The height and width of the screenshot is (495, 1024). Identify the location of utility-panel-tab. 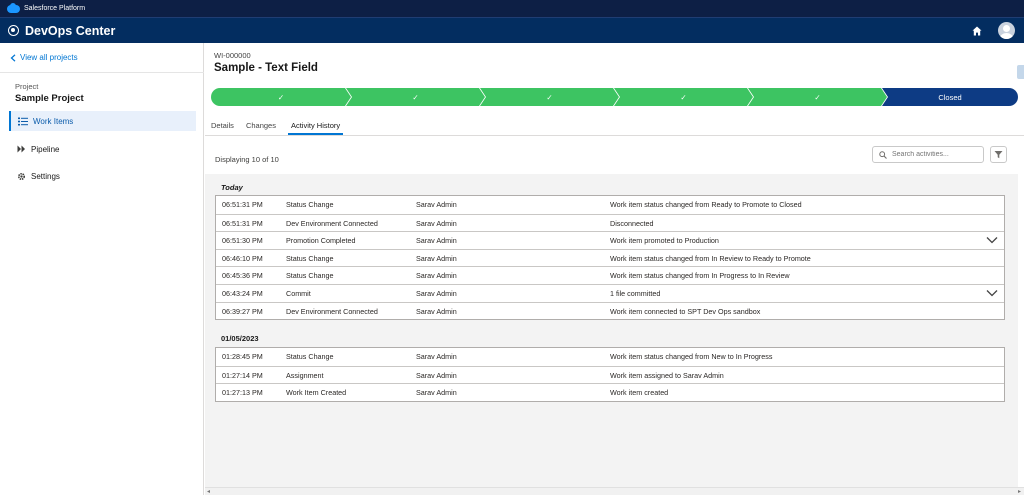
(1020, 72).